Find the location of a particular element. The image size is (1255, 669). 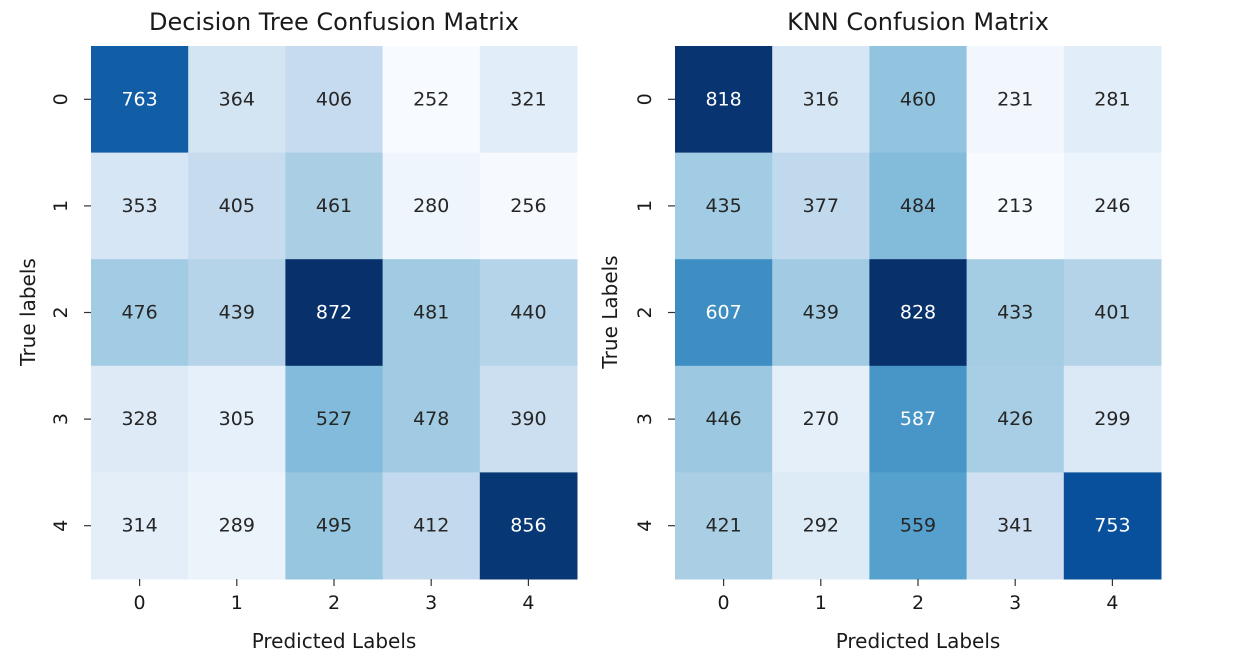

cell-value-label: 252 is located at coordinates (431, 99).